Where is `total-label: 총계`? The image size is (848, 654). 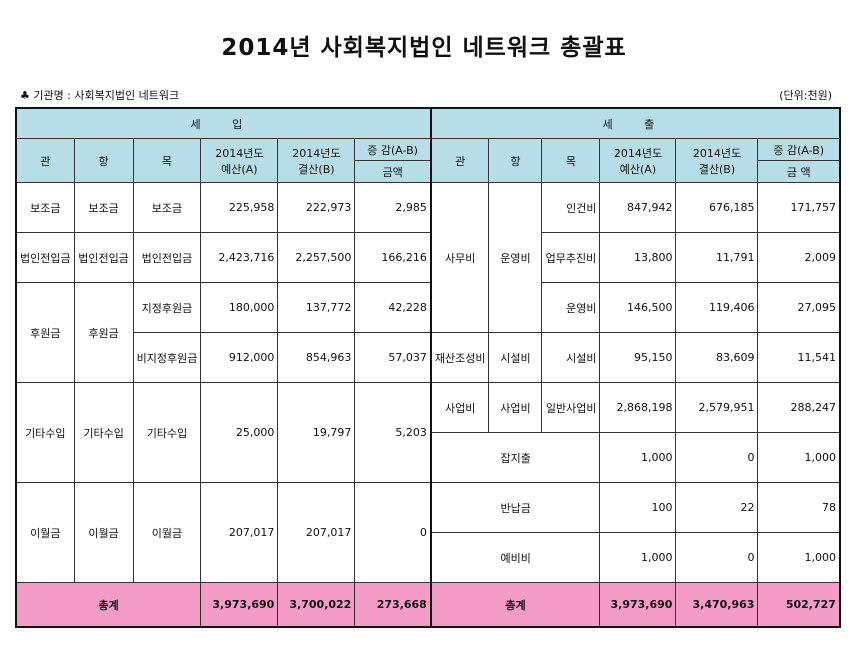
total-label: 총계 is located at coordinates (515, 605).